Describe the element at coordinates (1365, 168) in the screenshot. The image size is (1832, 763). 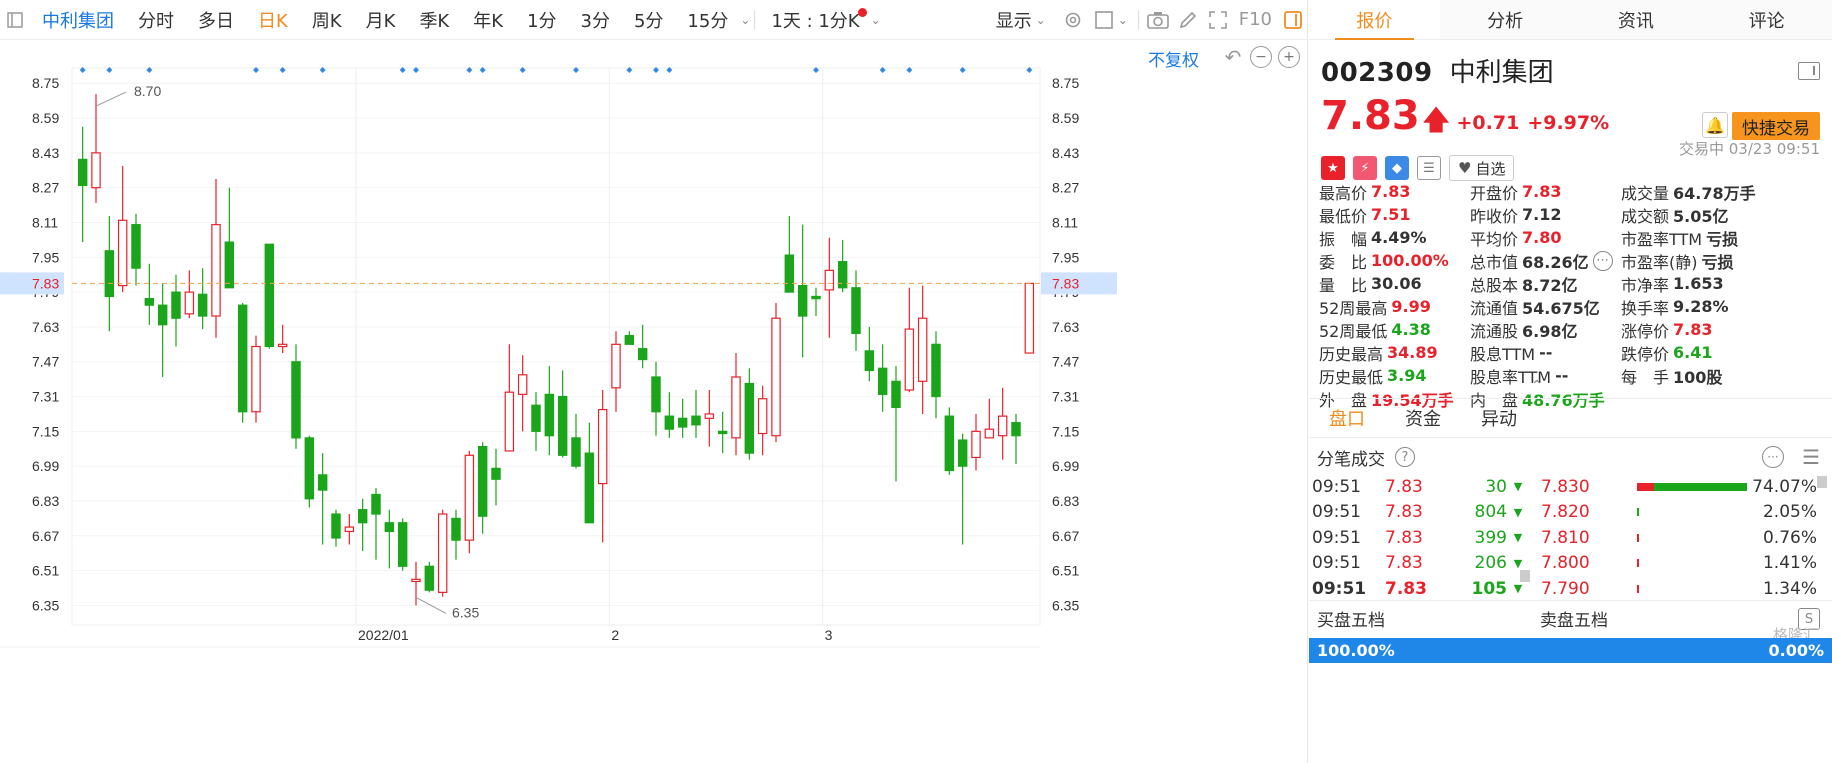
I see `person-run-icon: ⚡` at that location.